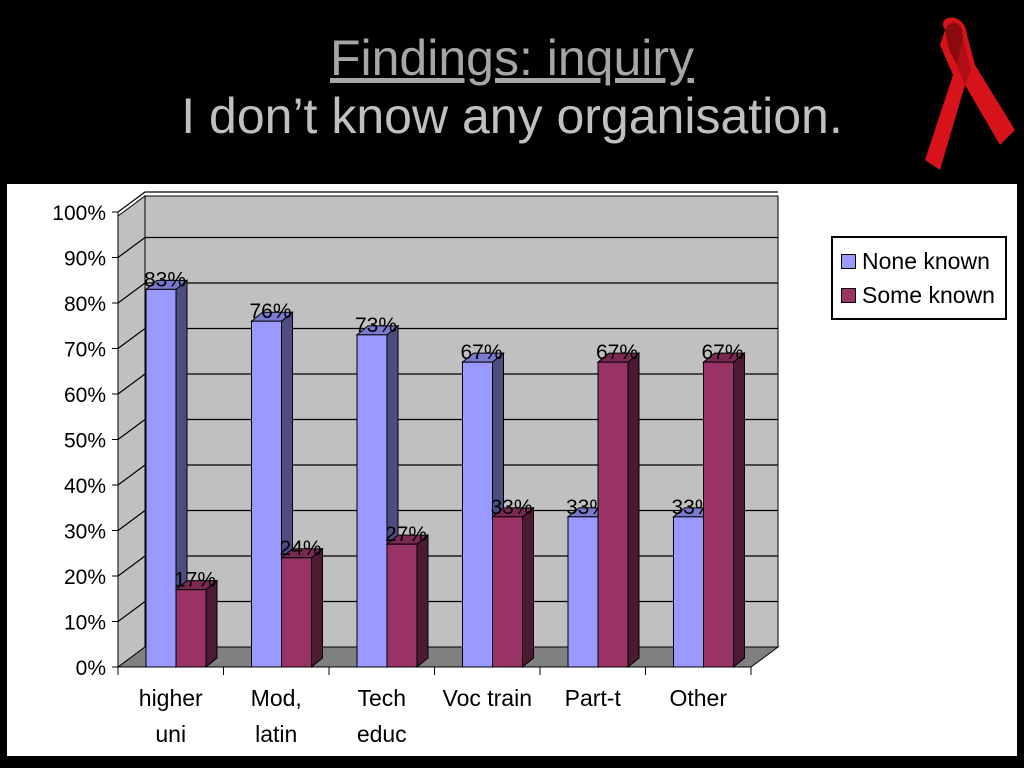  What do you see at coordinates (276, 734) in the screenshot?
I see `x-tick-label: latin` at bounding box center [276, 734].